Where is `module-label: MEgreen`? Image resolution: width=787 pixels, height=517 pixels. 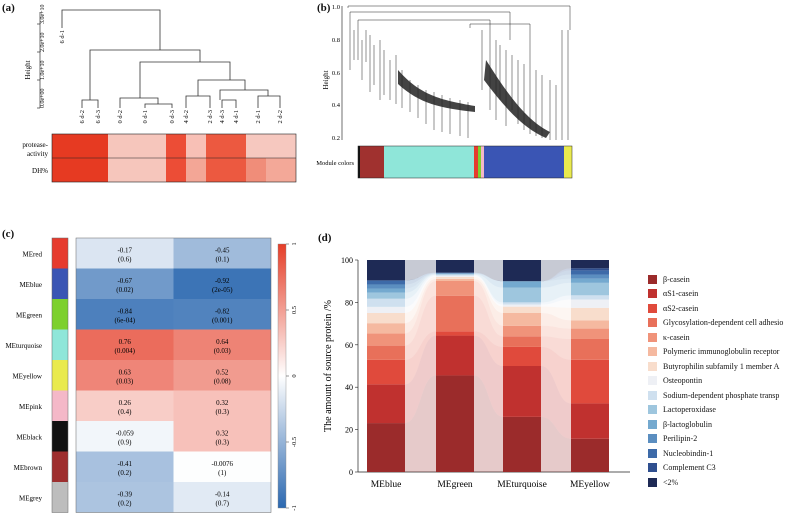
module-label: MEgreen is located at coordinates (29, 315).